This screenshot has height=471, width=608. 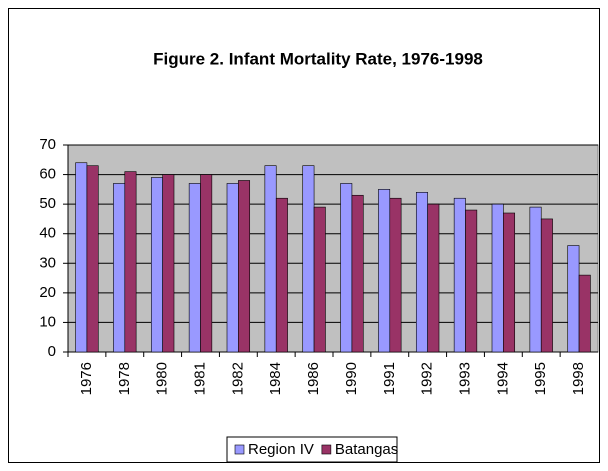 What do you see at coordinates (47, 262) in the screenshot?
I see `y-tick-label: 30` at bounding box center [47, 262].